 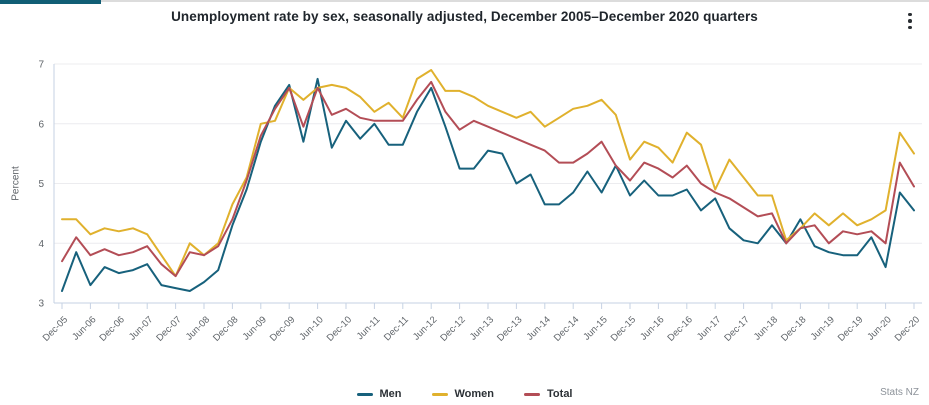 What do you see at coordinates (390, 394) in the screenshot?
I see `legend-label-men: Men` at bounding box center [390, 394].